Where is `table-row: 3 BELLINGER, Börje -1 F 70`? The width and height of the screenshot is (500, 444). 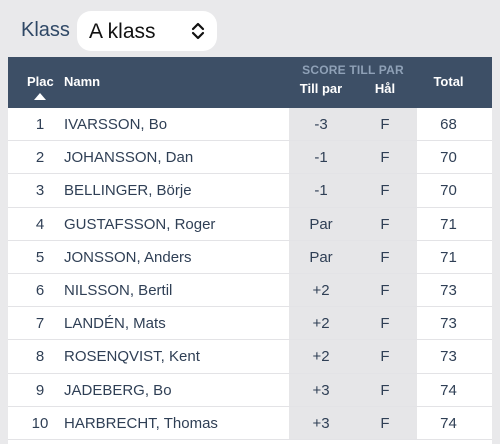
table-row: 3 BELLINGER, Börje -1 F 70 is located at coordinates (250, 191).